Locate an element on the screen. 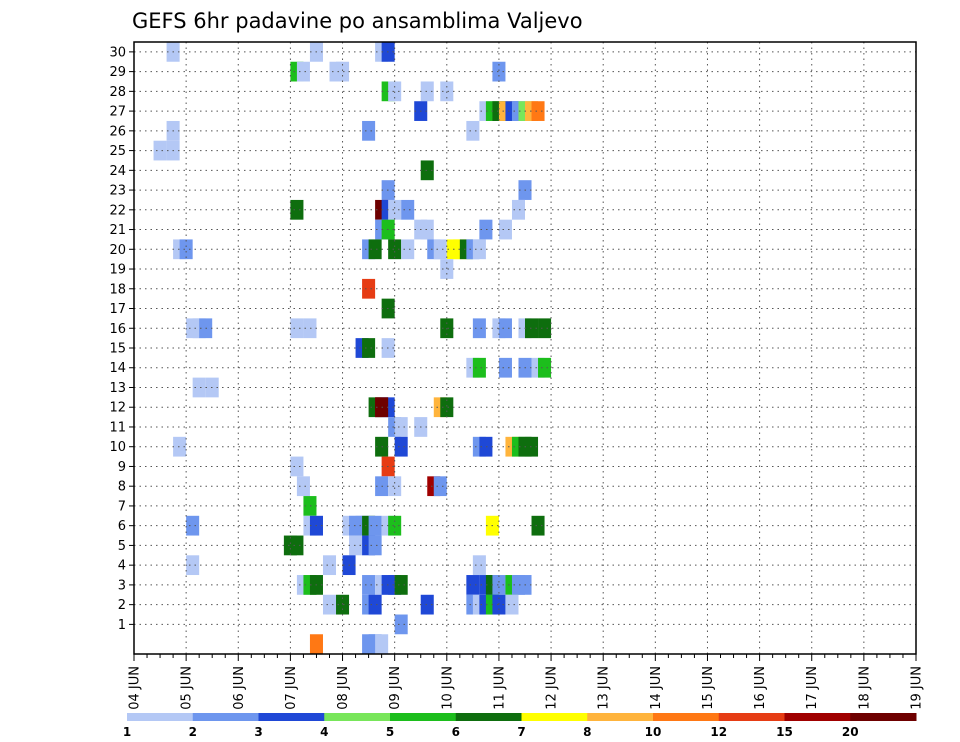 The height and width of the screenshot is (742, 960). x-tick-label: 18 JUN is located at coordinates (864, 688).